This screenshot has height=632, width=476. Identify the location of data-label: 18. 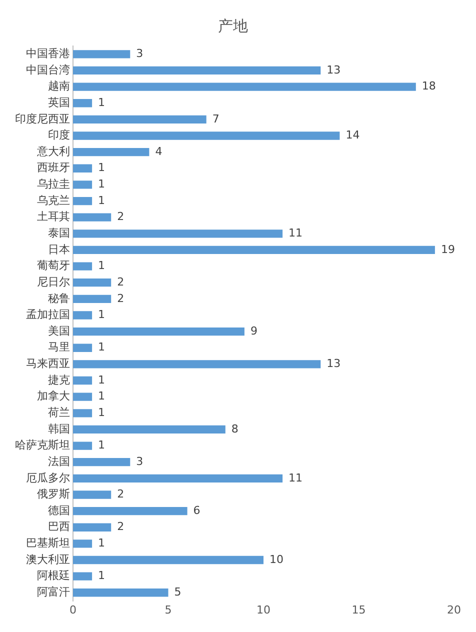
(429, 86).